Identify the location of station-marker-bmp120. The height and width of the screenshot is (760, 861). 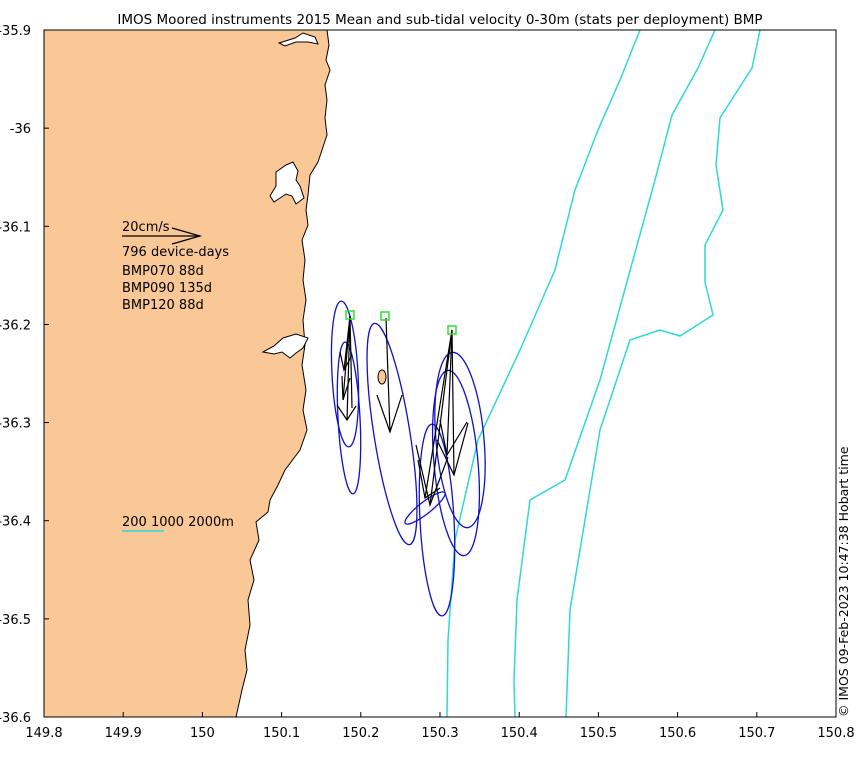
(452, 330).